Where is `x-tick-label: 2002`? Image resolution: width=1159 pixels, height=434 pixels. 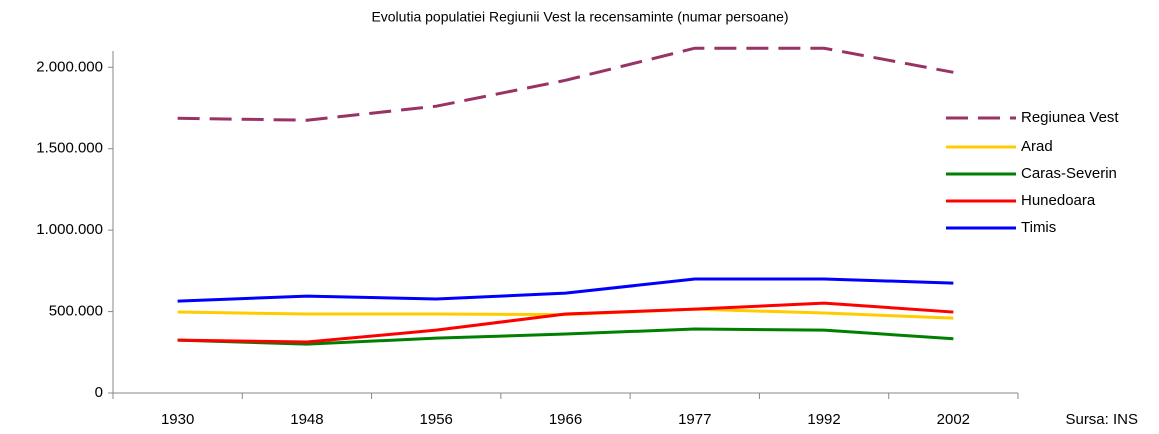 x-tick-label: 2002 is located at coordinates (953, 419).